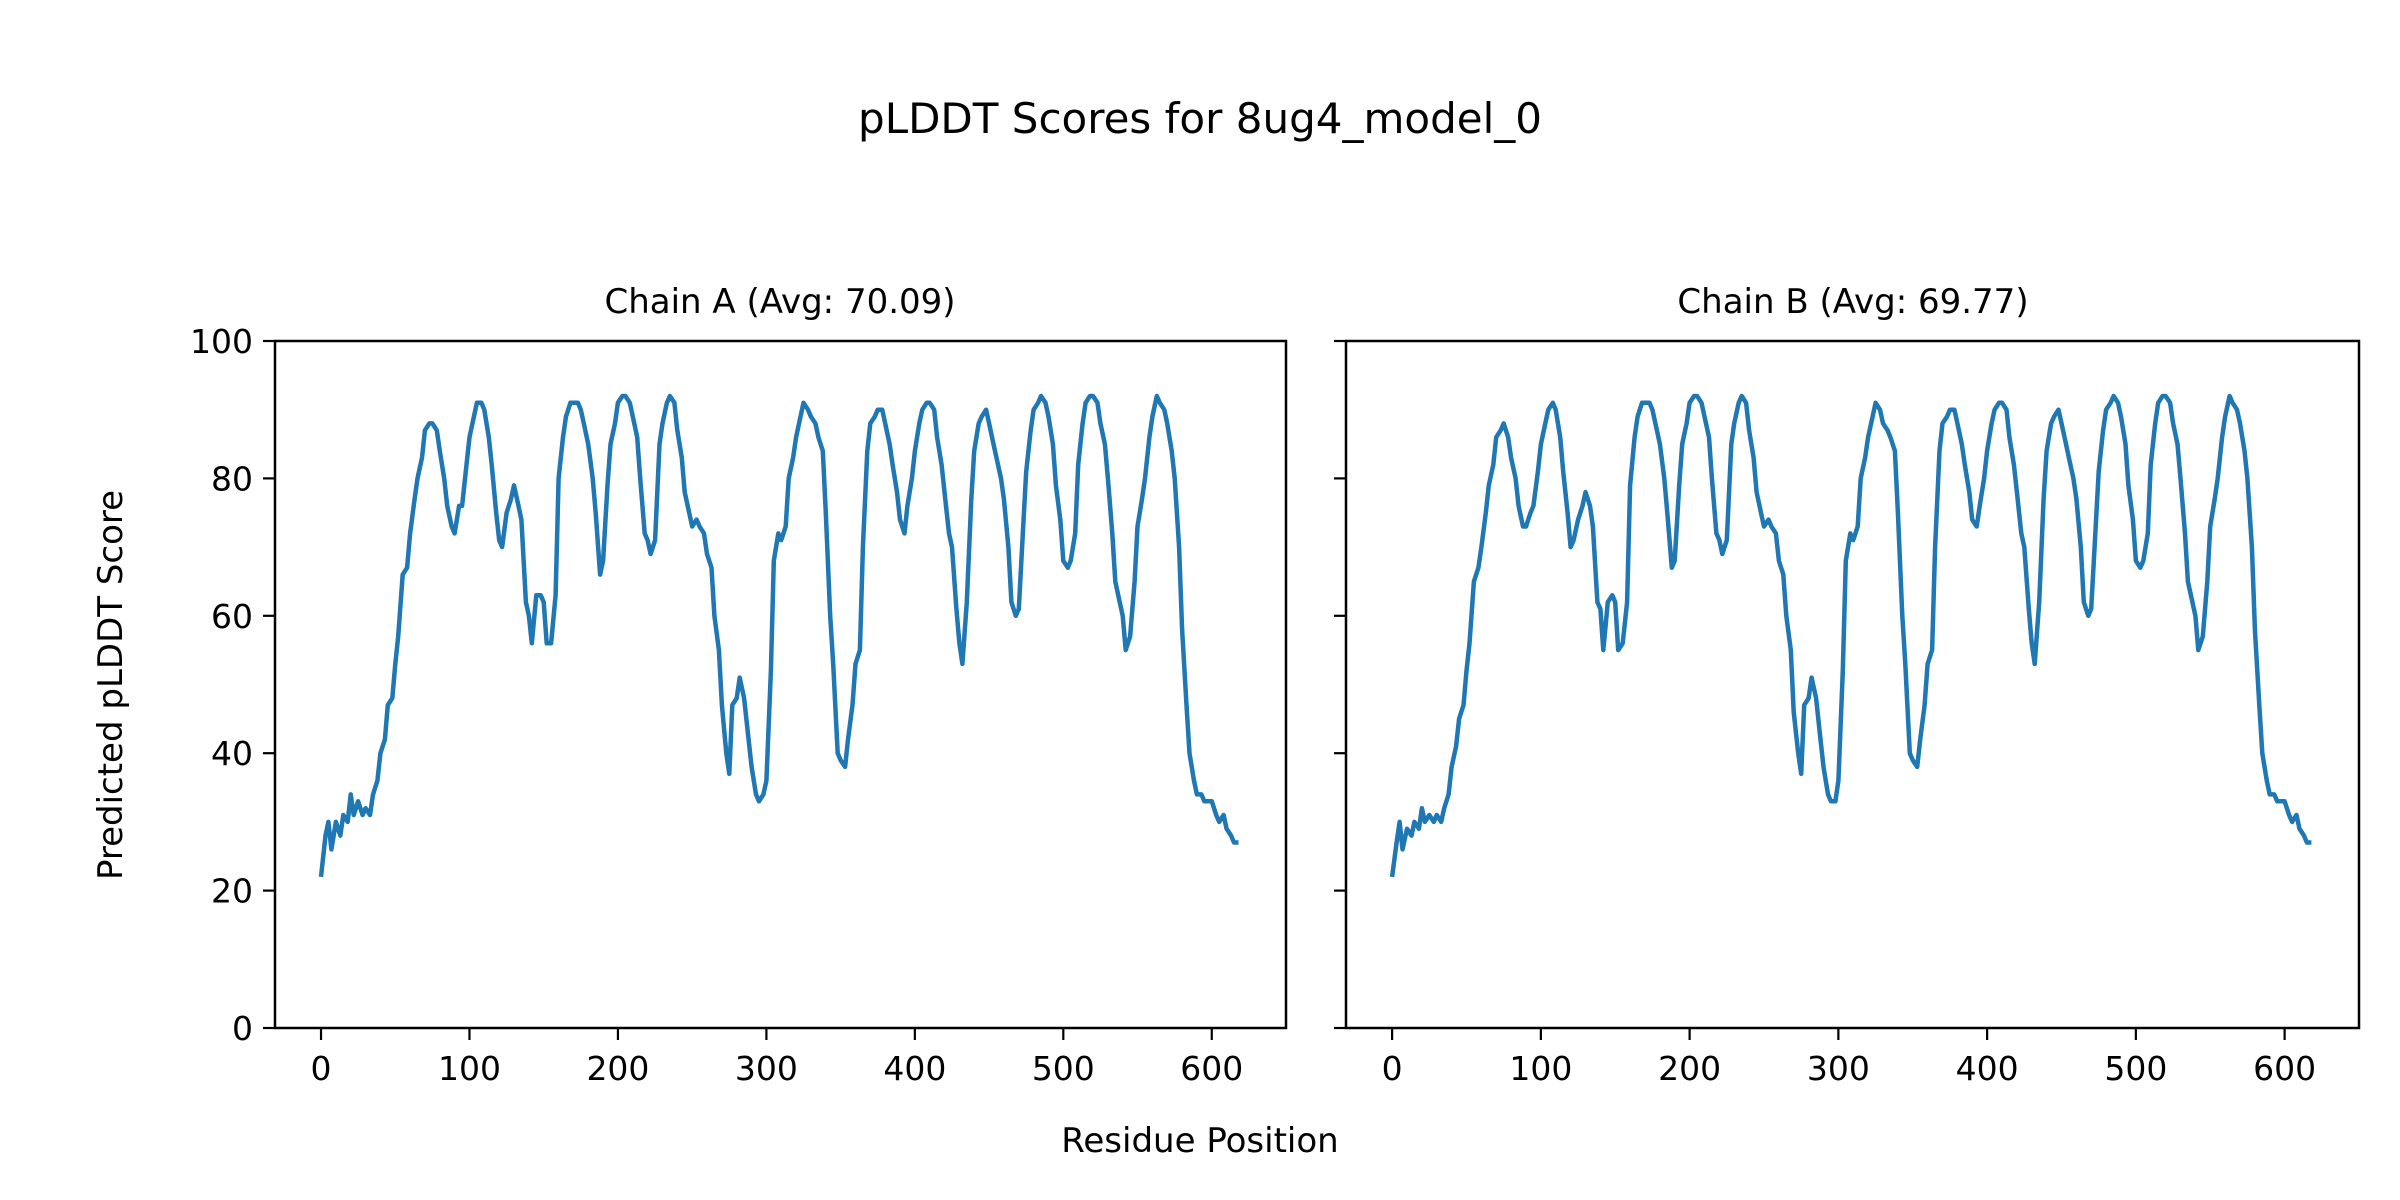 This screenshot has height=1200, width=2400. Describe the element at coordinates (1392, 1068) in the screenshot. I see `chain-b-x-tick-label: 0` at that location.